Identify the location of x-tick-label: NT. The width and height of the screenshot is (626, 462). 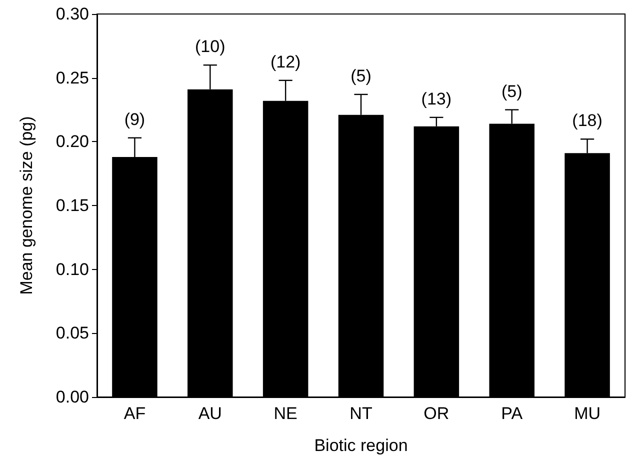
(361, 413).